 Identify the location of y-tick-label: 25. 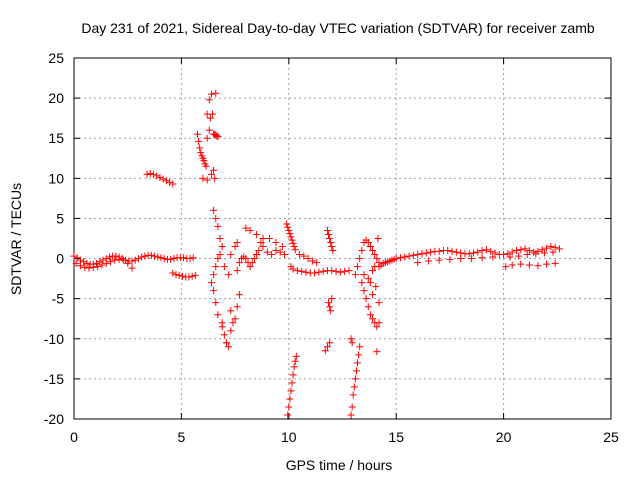
(56, 58).